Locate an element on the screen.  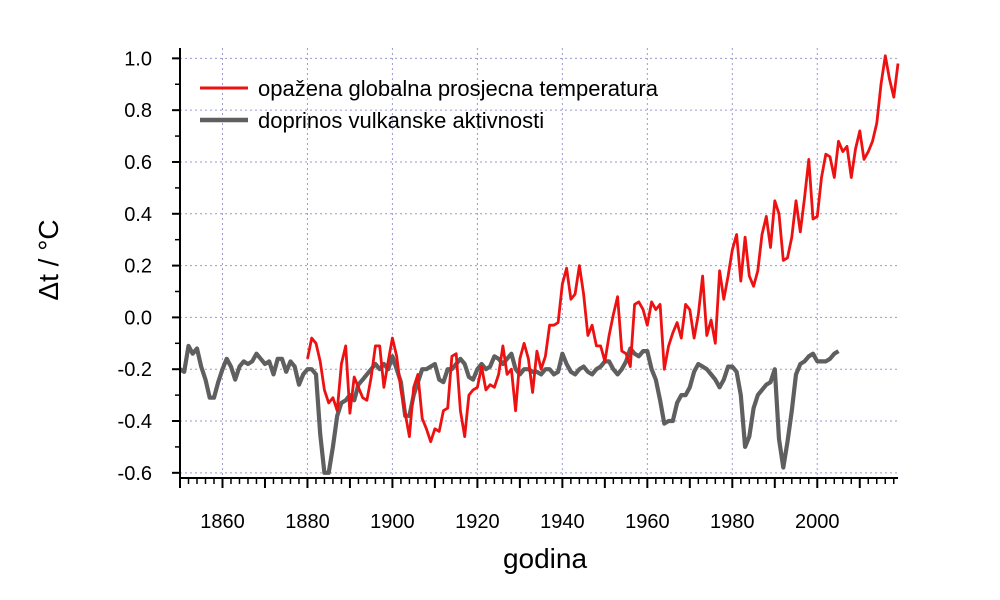
x-tick-label: 1880 is located at coordinates (307, 522).